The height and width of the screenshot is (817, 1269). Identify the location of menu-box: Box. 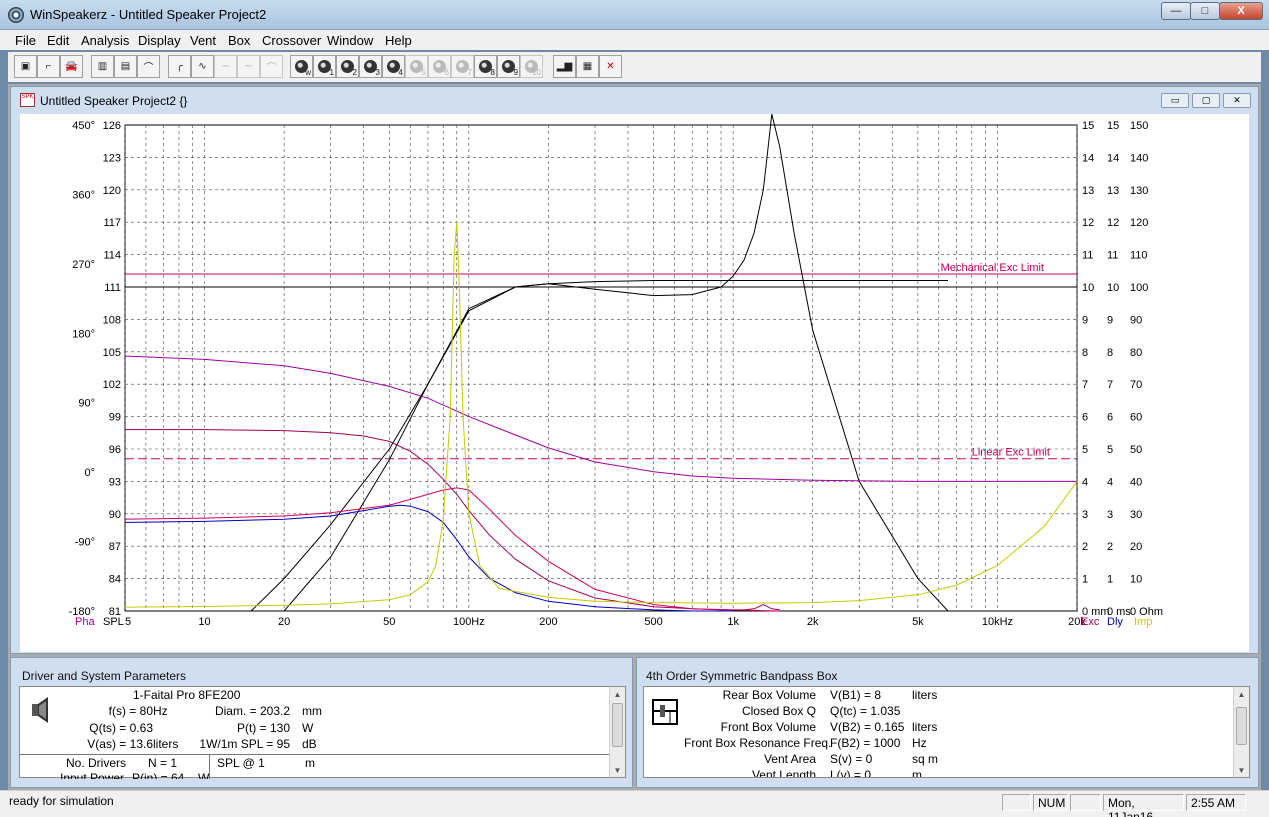
(239, 40).